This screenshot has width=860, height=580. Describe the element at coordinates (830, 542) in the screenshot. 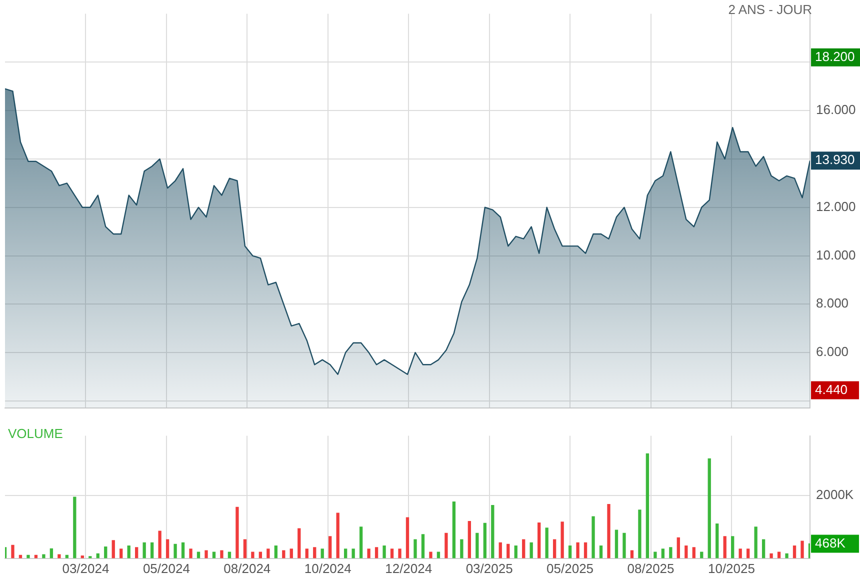

I see `annotation: 468K` at that location.